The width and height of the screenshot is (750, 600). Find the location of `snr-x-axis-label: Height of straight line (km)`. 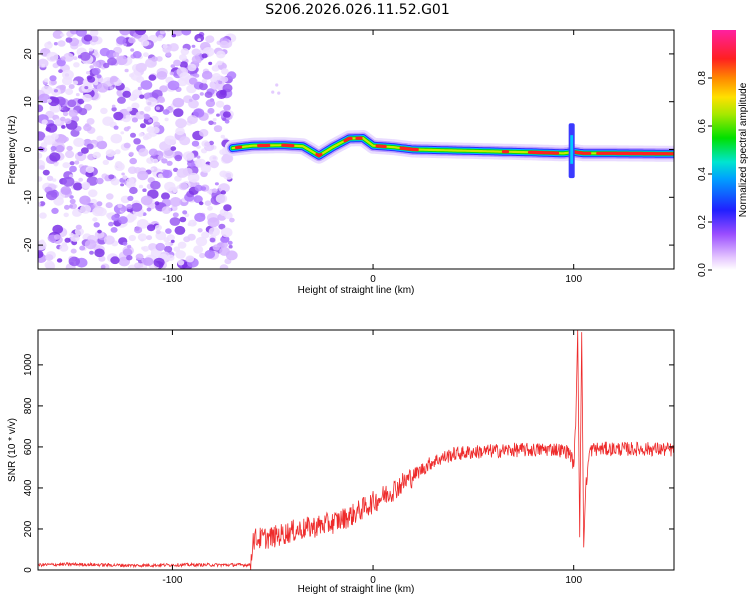

snr-x-axis-label: Height of straight line (km) is located at coordinates (356, 589).